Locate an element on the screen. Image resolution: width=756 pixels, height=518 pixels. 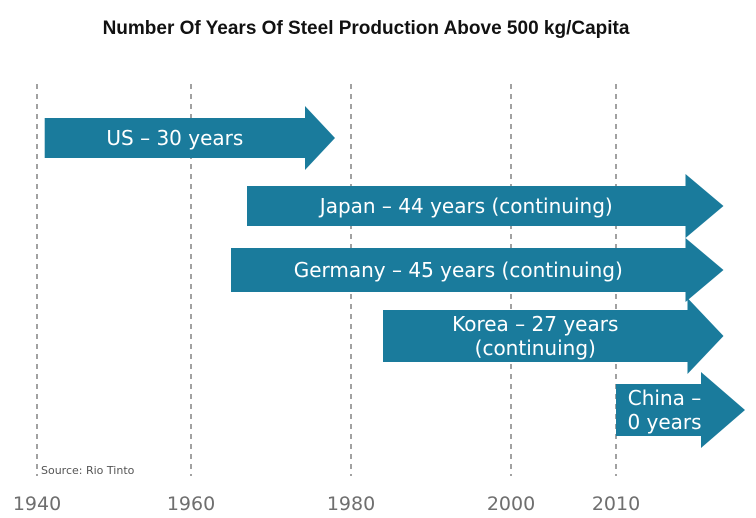
bar-label-us: US – 30 years is located at coordinates (174, 138).